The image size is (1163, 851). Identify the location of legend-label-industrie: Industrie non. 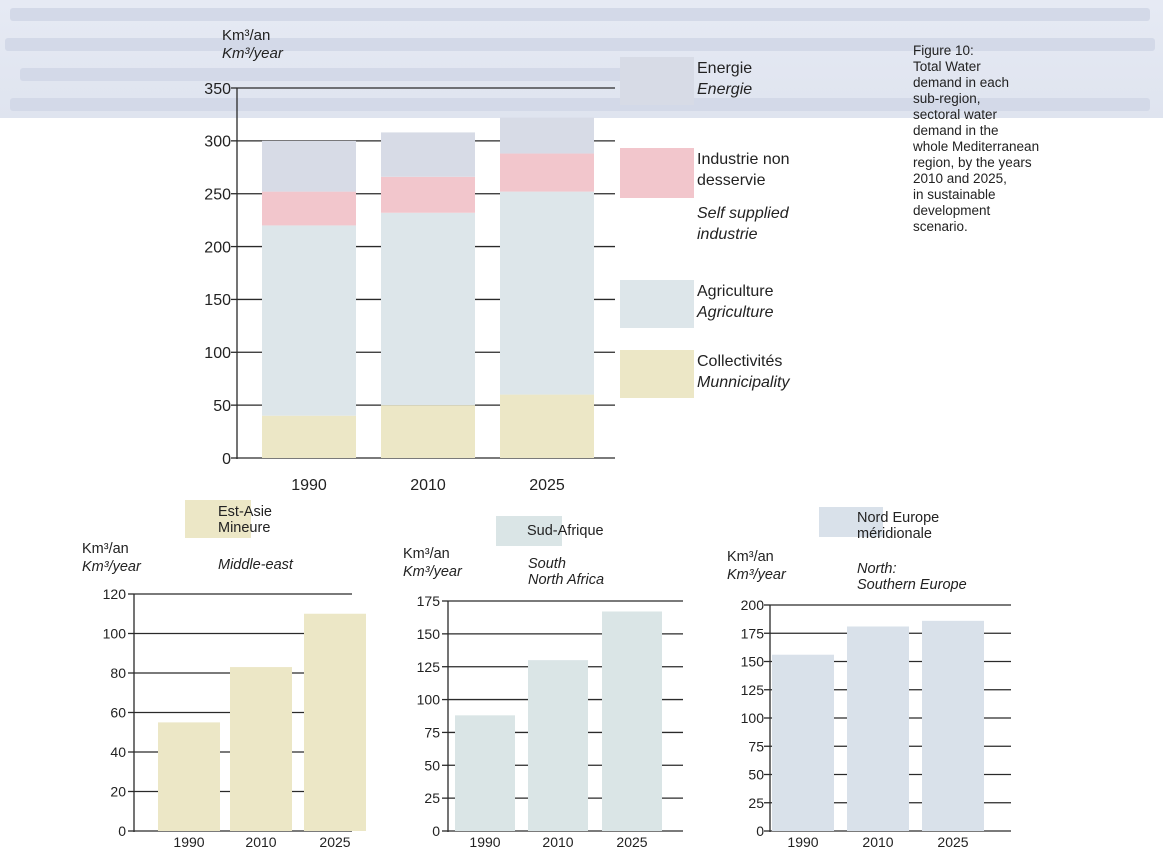
(743, 159).